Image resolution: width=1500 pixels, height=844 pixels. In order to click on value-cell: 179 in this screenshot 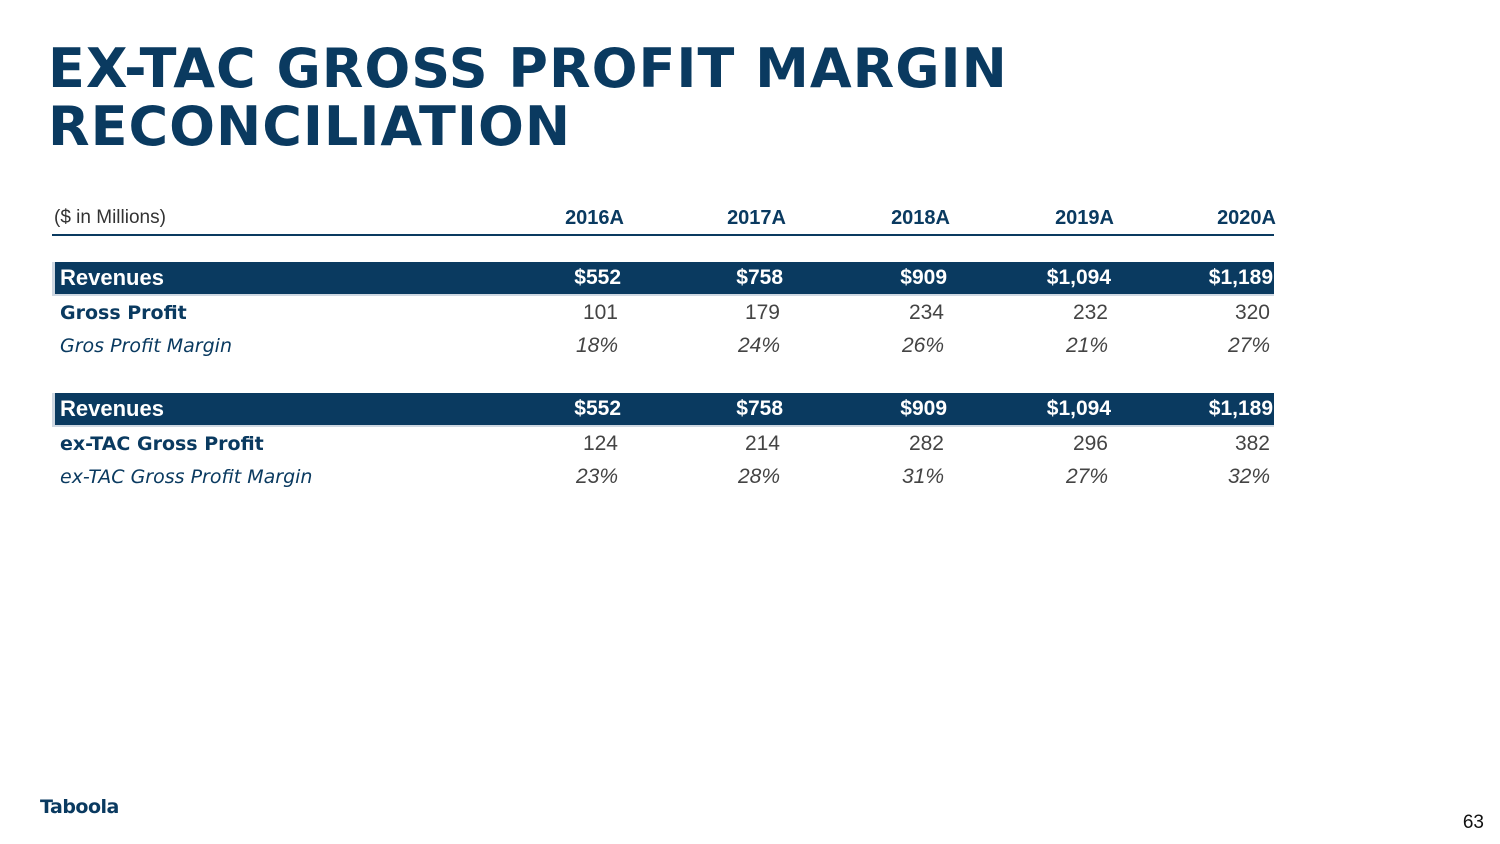, I will do `click(762, 312)`.